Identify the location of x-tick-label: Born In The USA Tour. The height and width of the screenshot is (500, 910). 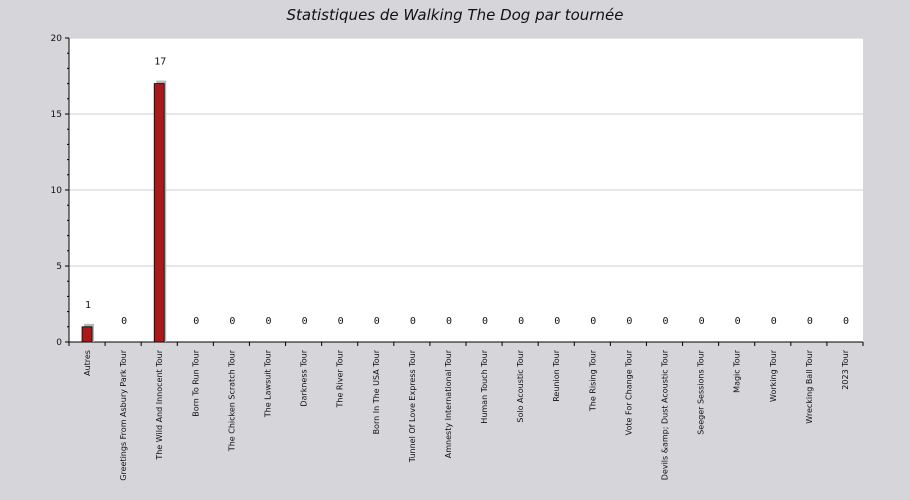
(376, 391).